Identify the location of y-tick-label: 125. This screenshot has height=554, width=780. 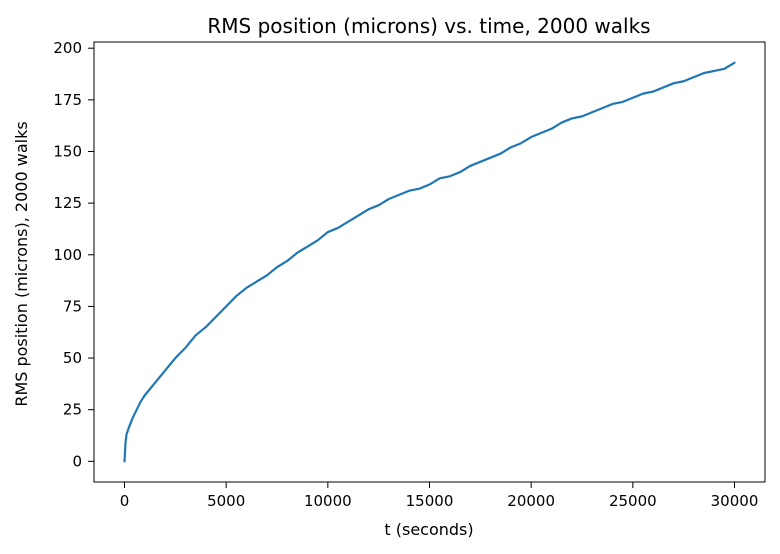
(67, 203).